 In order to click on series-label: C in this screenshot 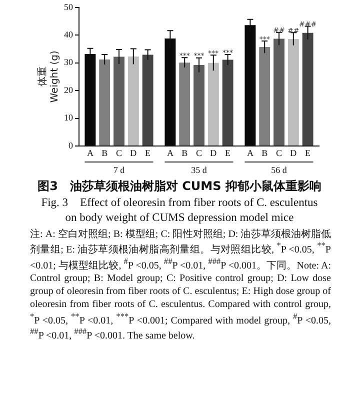, I will do `click(119, 153)`.